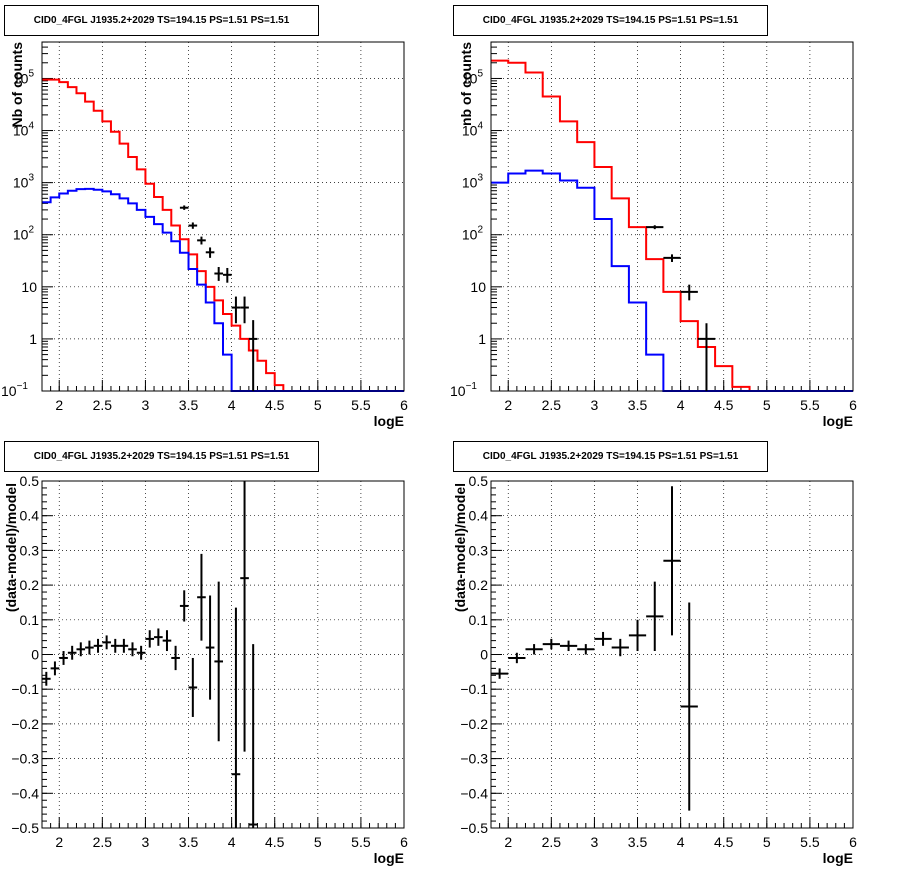 This screenshot has height=875, width=898. I want to click on y-axis-label: Nb of counts, so click(17, 85).